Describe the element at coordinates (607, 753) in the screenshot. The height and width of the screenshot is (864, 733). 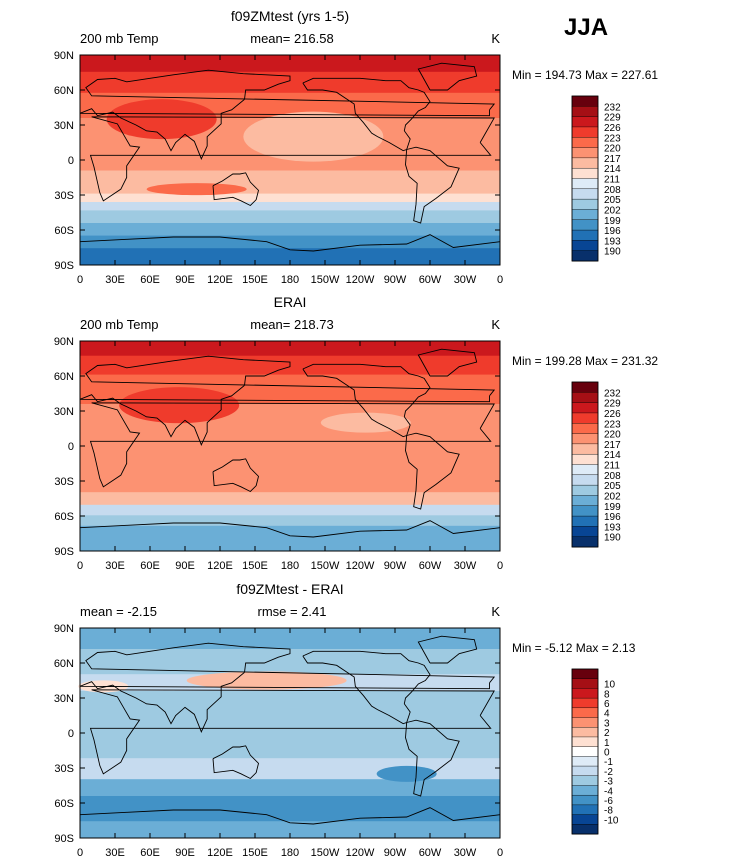
I see `colorbar-label: 0` at that location.